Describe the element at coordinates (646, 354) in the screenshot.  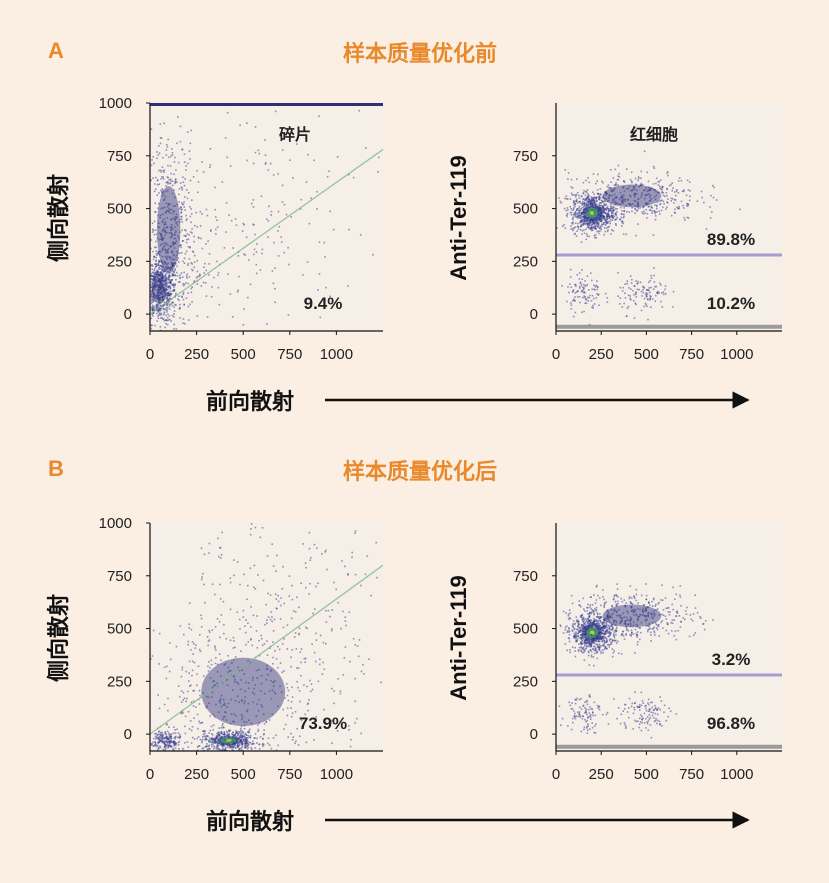
I see `x-tick-label: 500` at that location.